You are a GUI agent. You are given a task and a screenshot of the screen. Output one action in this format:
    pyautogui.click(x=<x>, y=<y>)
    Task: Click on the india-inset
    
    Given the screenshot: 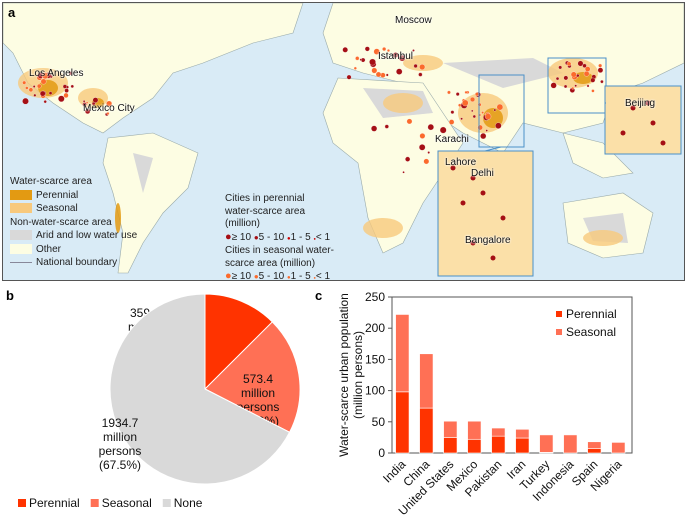 What is the action you would take?
    pyautogui.click(x=485, y=213)
    